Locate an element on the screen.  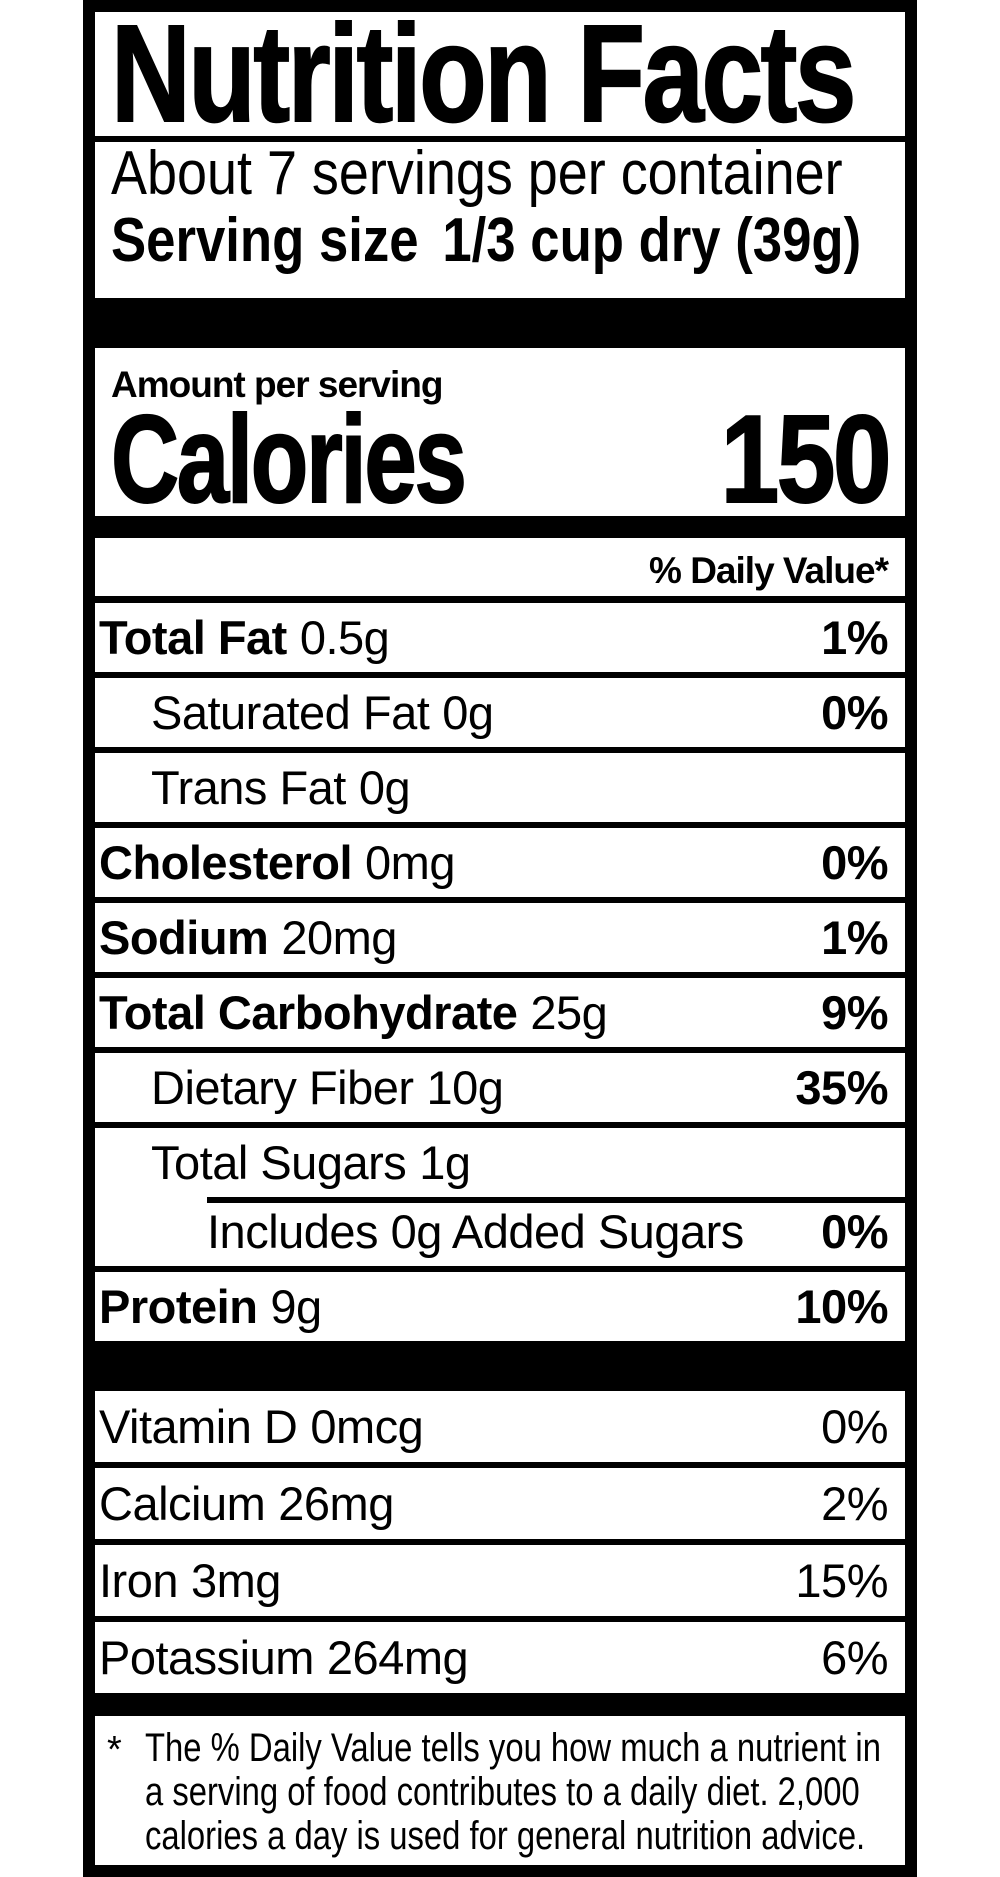
nutrient-row-dietary-fiber: Dietary Fiber 10g 35% is located at coordinates (500, 1084).